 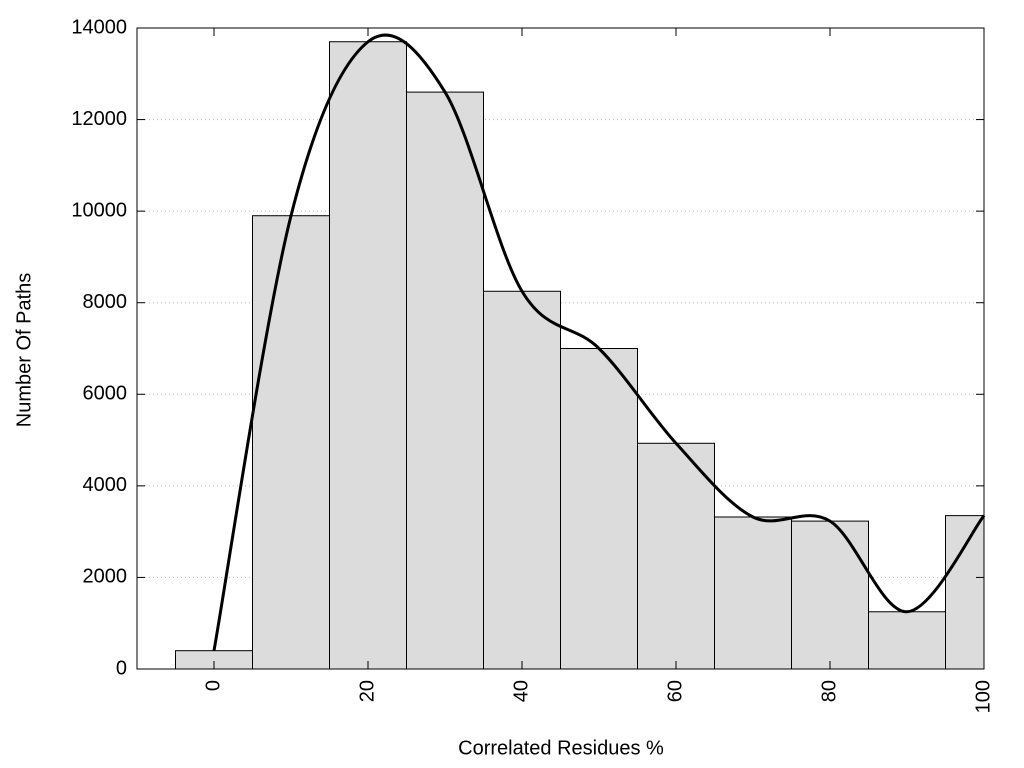 What do you see at coordinates (105, 394) in the screenshot?
I see `y-tick-label: 6000` at bounding box center [105, 394].